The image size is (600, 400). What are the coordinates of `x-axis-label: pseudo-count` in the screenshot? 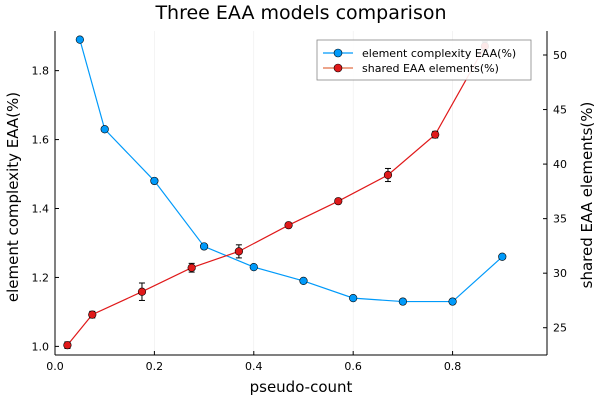 It's located at (301, 387).